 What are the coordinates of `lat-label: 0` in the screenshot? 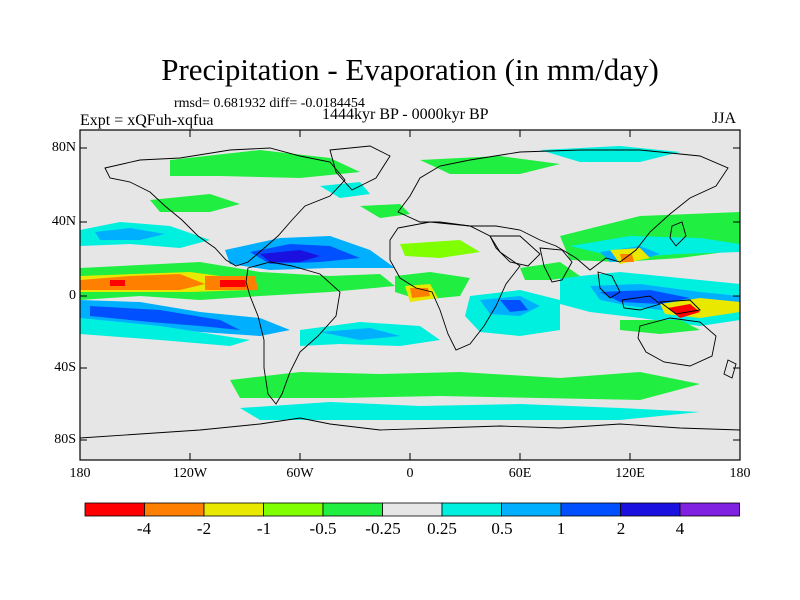 It's located at (72, 295).